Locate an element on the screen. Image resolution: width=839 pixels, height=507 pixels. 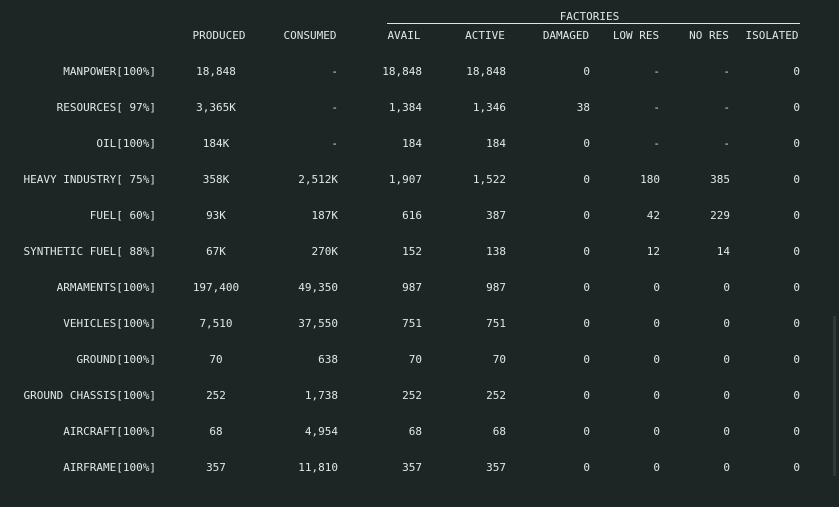
avail-value: 18,848 is located at coordinates (402, 71).